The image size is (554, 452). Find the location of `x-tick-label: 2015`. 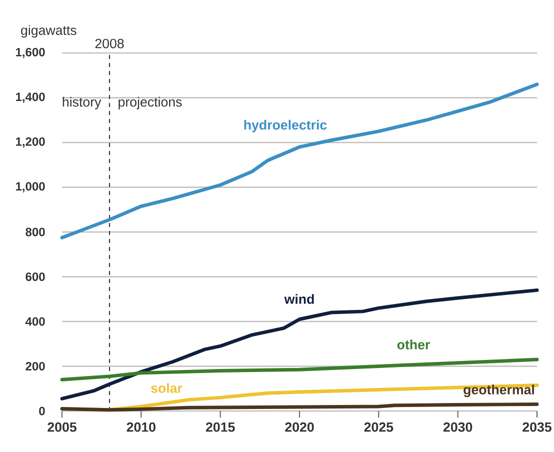

x-tick-label: 2015 is located at coordinates (220, 427).